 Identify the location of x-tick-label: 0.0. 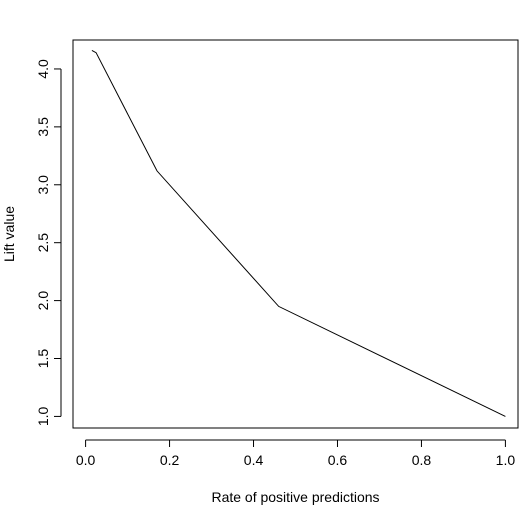
(86, 460).